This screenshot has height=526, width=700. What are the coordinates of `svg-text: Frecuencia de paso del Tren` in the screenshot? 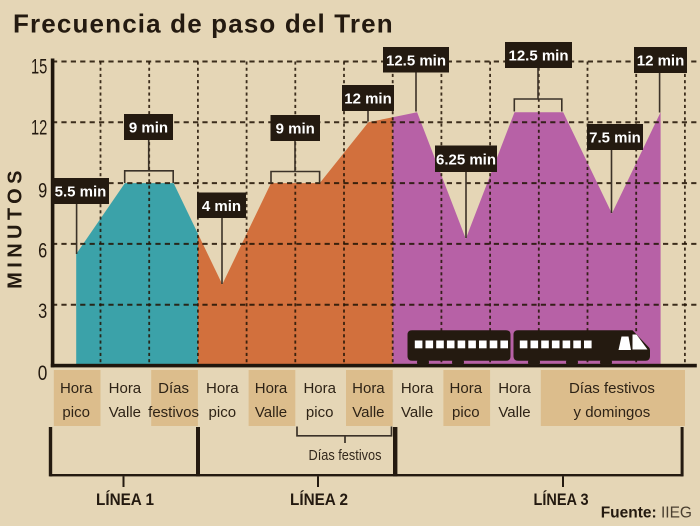 It's located at (203, 24).